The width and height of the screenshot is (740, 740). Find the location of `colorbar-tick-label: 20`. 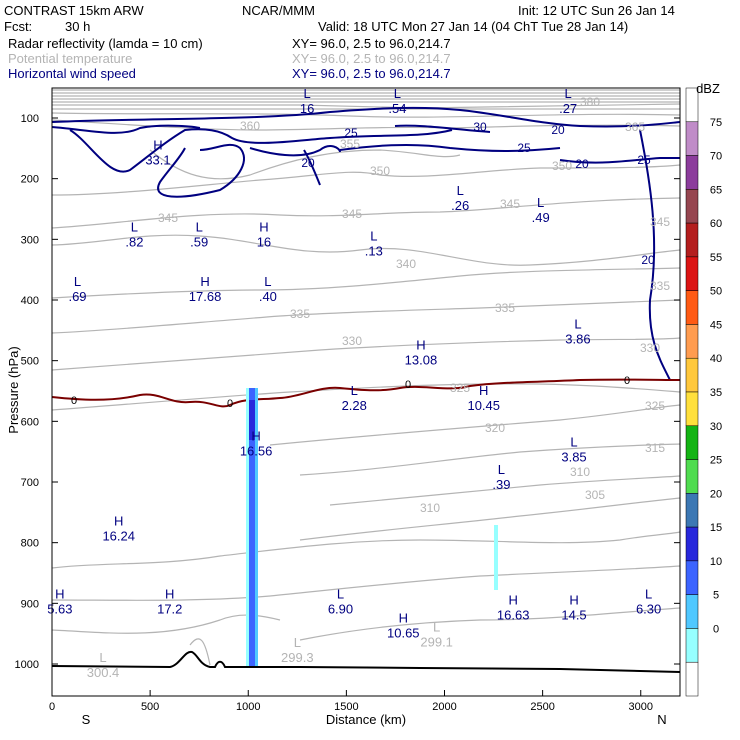

colorbar-tick-label: 20 is located at coordinates (716, 494).